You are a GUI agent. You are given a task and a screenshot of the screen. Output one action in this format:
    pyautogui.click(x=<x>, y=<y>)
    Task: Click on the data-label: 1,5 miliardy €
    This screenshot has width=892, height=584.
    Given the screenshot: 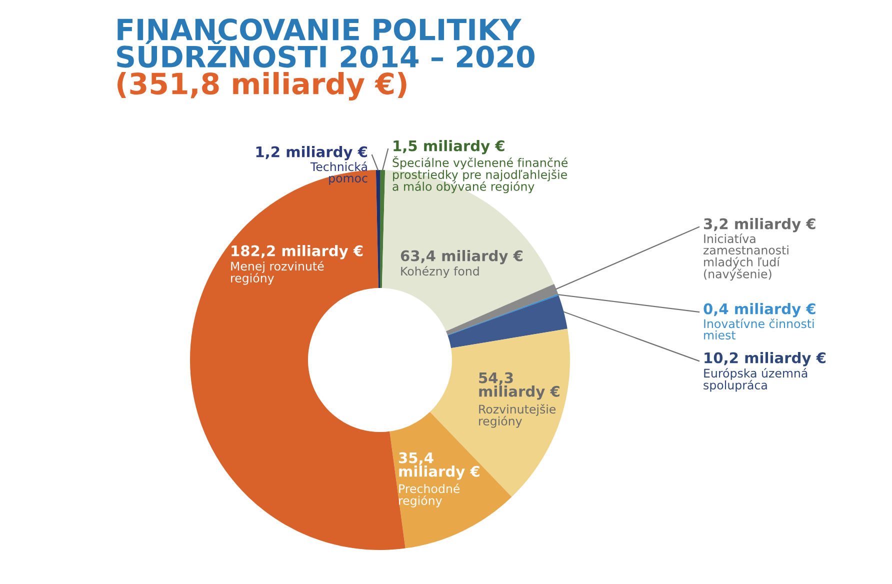 What is the action you would take?
    pyautogui.click(x=449, y=147)
    